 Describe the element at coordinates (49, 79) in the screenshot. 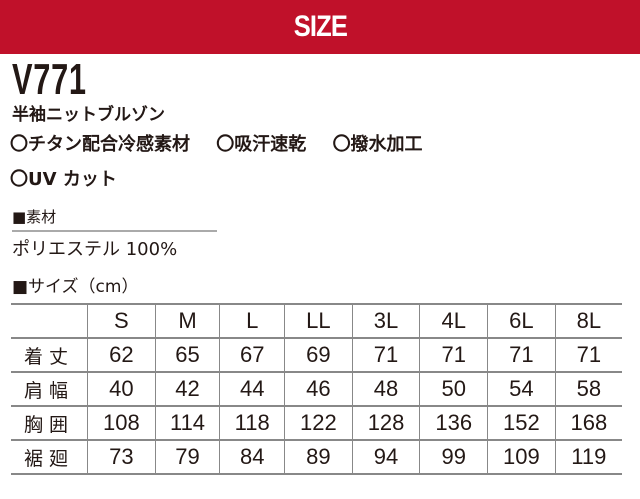

I see `model-number: V771` at that location.